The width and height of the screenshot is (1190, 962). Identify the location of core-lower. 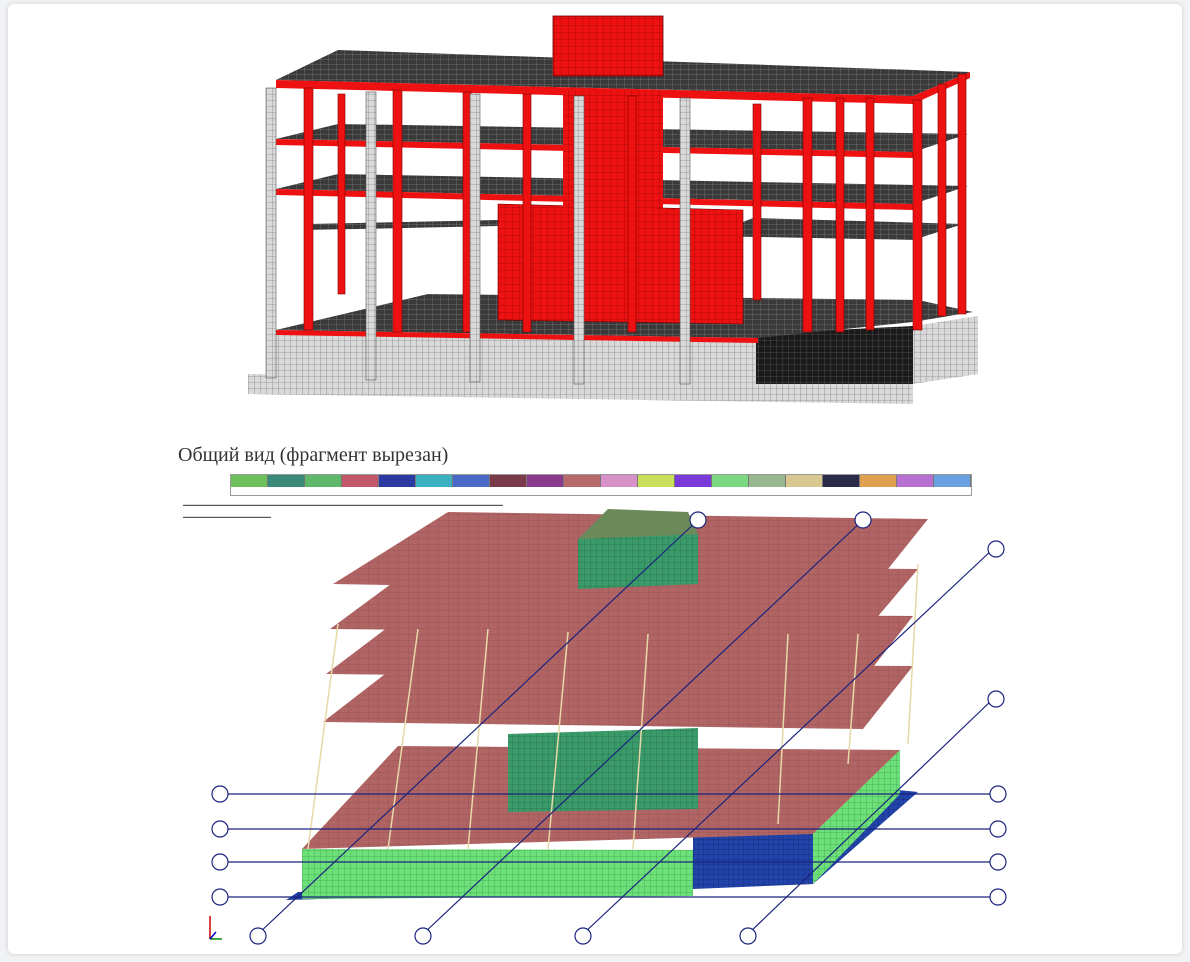
(603, 770).